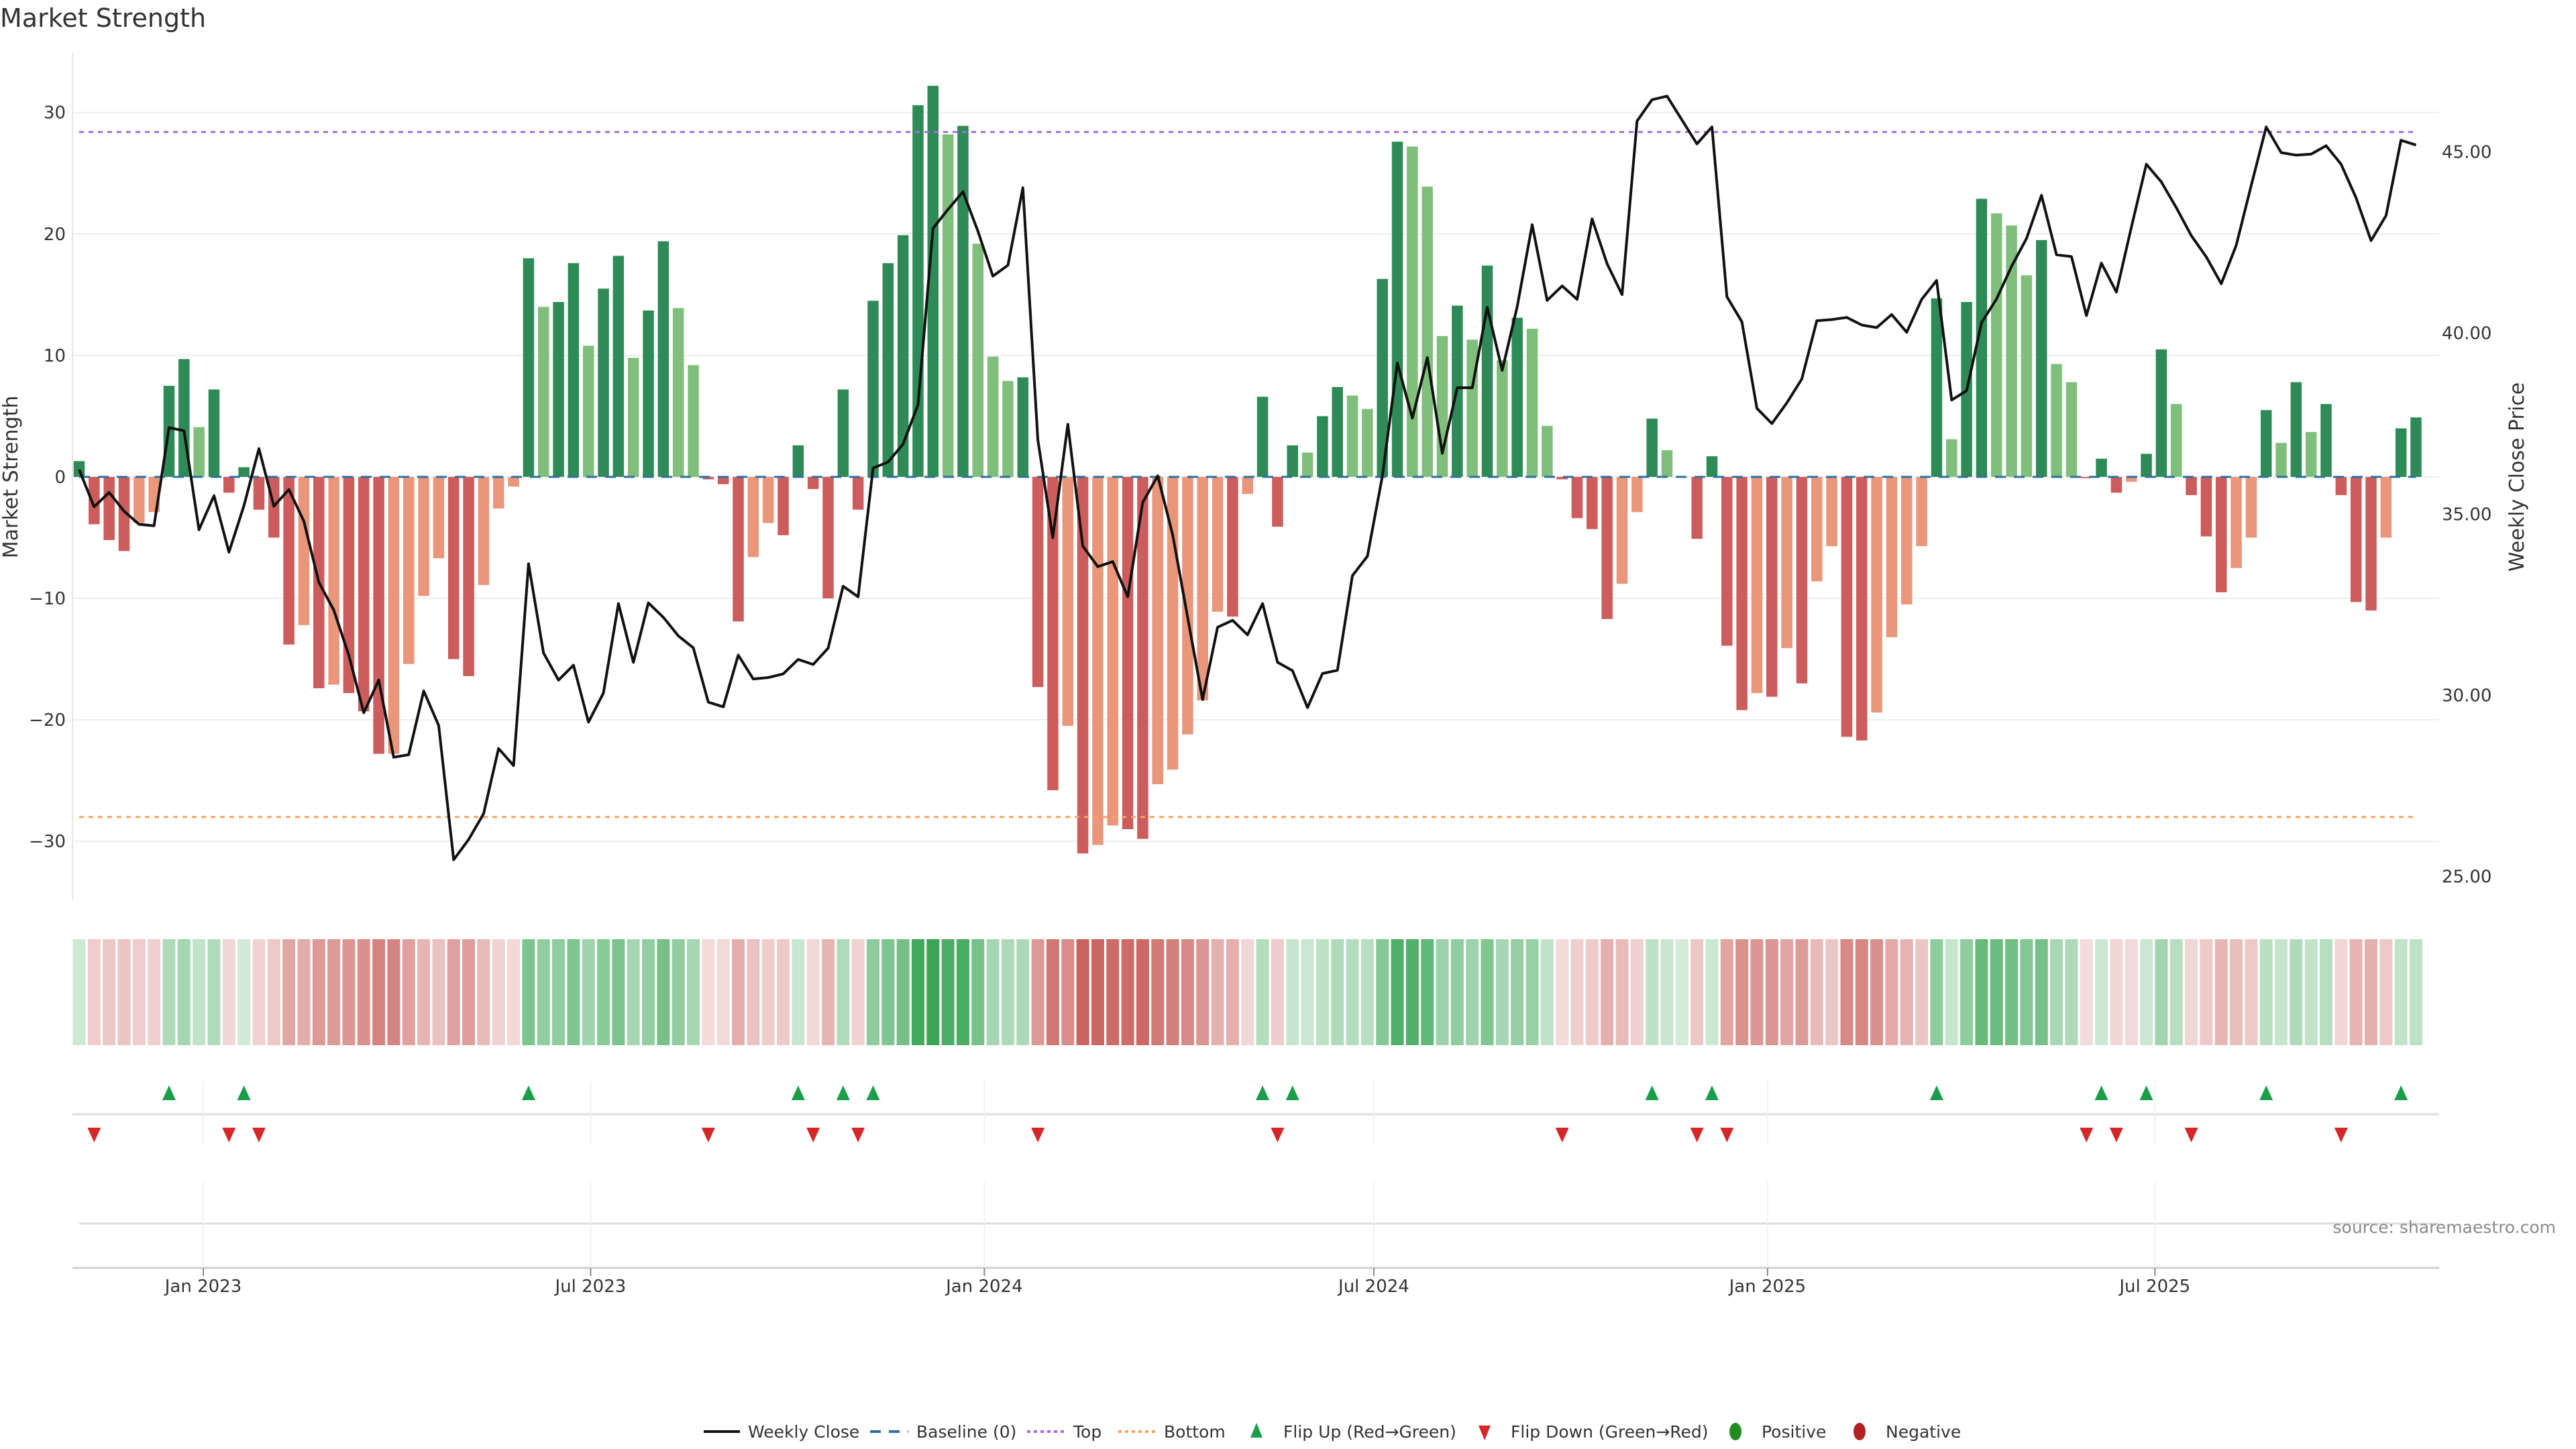 The width and height of the screenshot is (2576, 1449). What do you see at coordinates (1767, 1287) in the screenshot?
I see `x-tick-label: Jan 2025` at bounding box center [1767, 1287].